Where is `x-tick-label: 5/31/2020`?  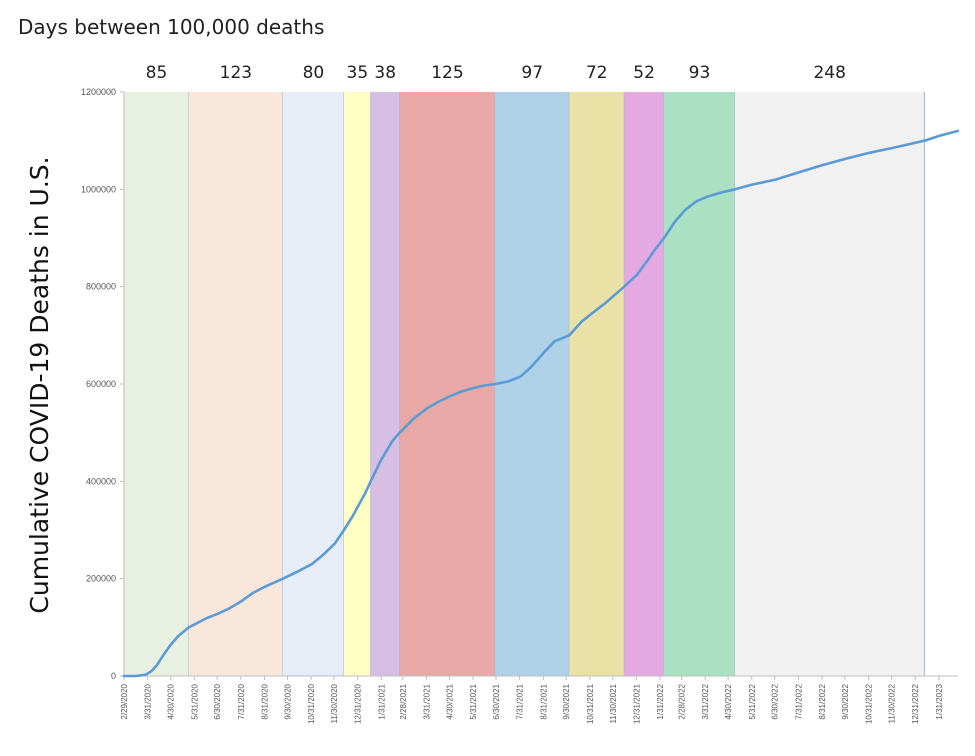 x-tick-label: 5/31/2020 is located at coordinates (194, 701).